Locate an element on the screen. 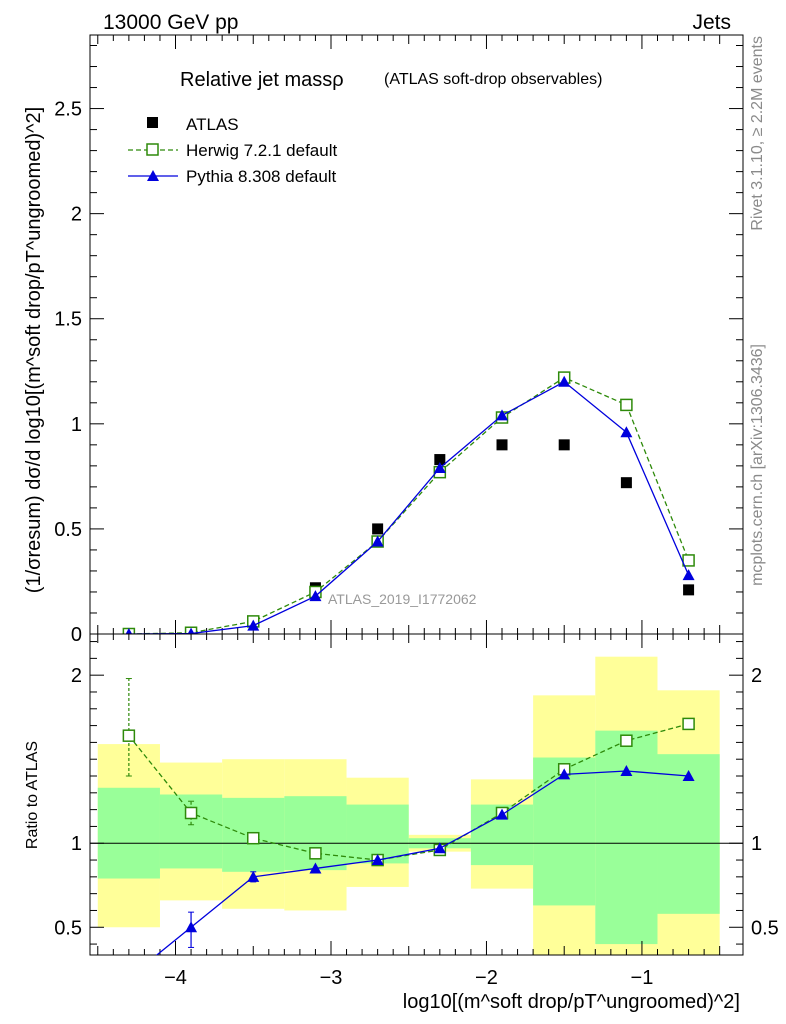 This screenshot has width=786, height=1024. ratio-y-tick-label: 0.5 is located at coordinates (68, 928).